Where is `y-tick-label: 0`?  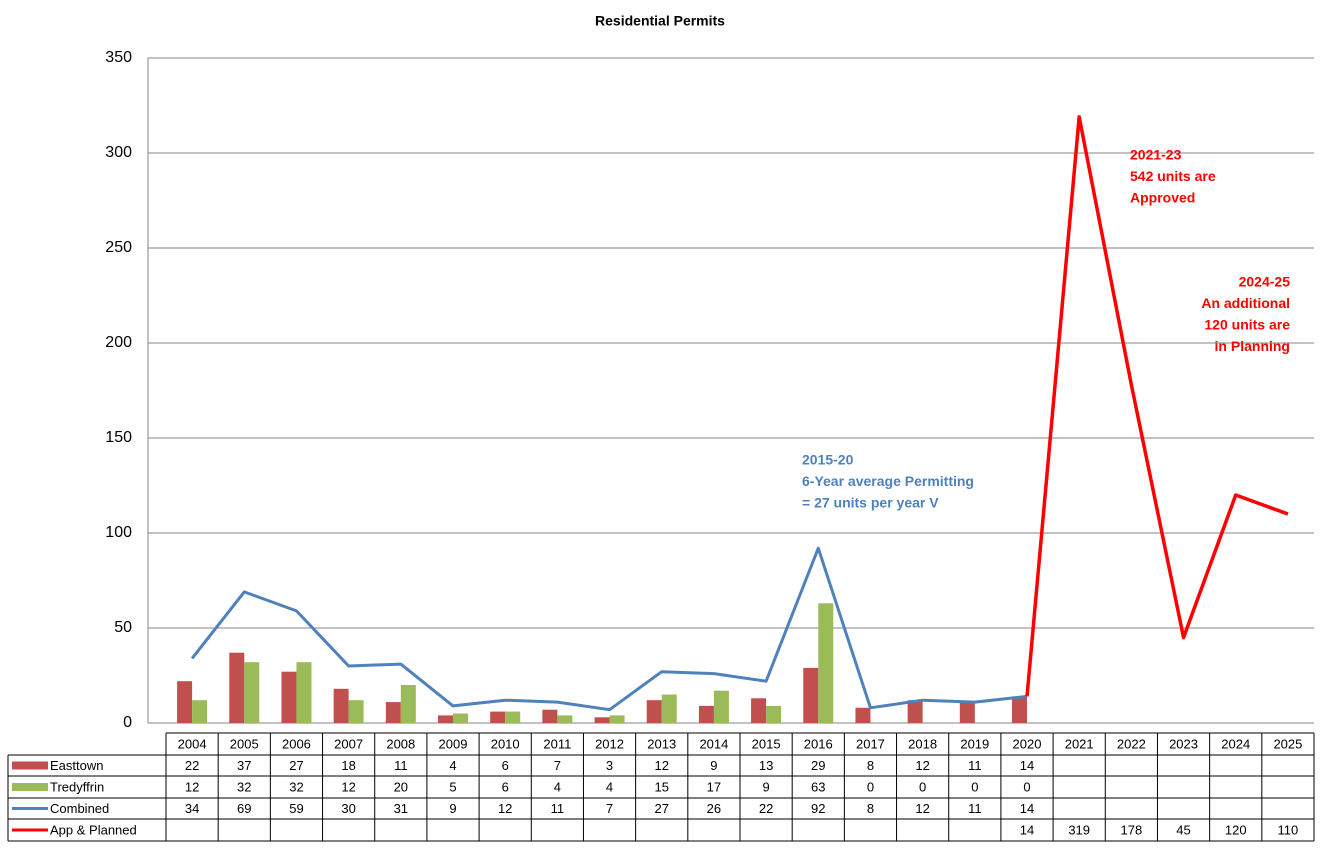
y-tick-label: 0 is located at coordinates (127, 722).